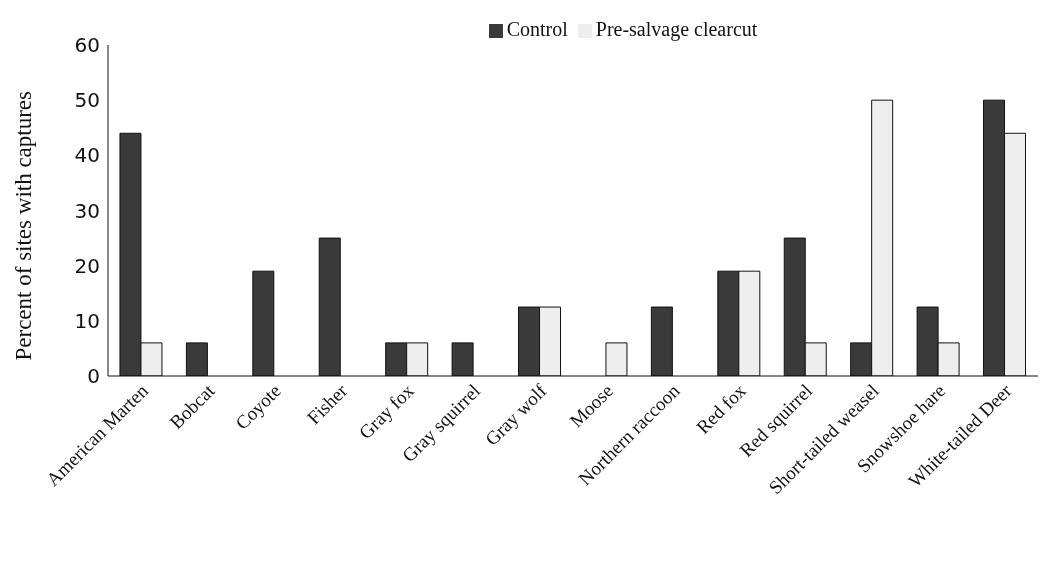 The image size is (1056, 564). I want to click on y-axis-title: Percent of sites with captures, so click(24, 225).